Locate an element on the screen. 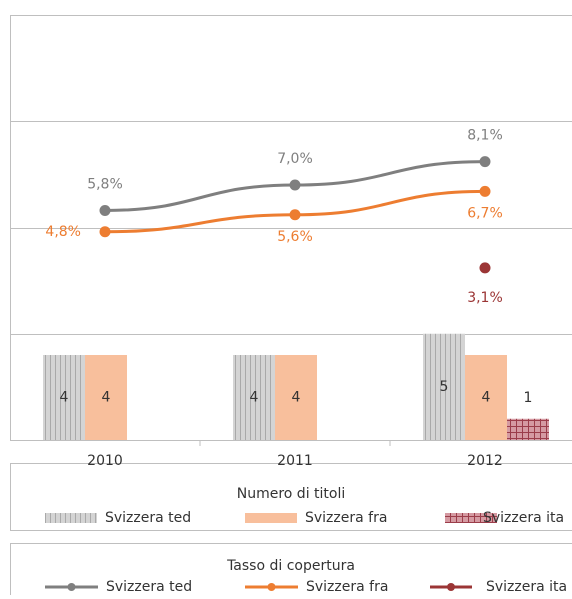 This screenshot has height=599, width=572. x-tick-label: 2010 is located at coordinates (105, 461).